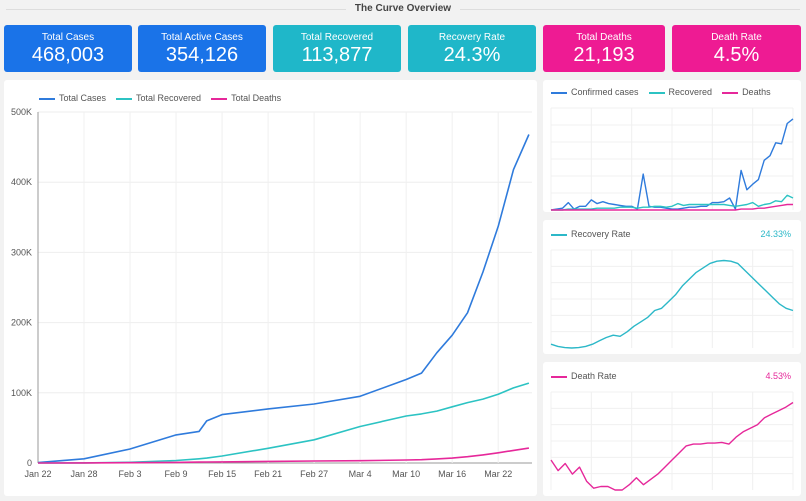 The width and height of the screenshot is (806, 501). I want to click on kpi-label: Recovery Rate, so click(472, 37).